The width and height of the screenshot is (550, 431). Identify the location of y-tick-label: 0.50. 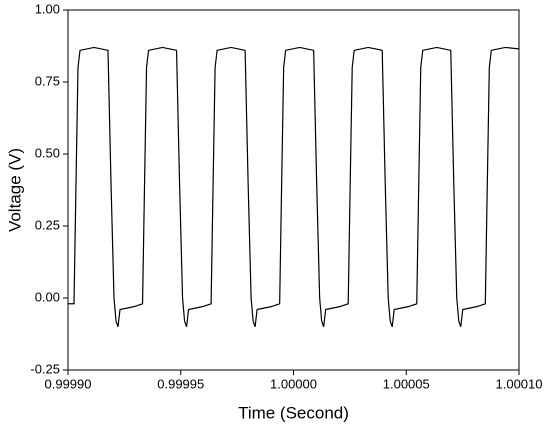
(47, 152).